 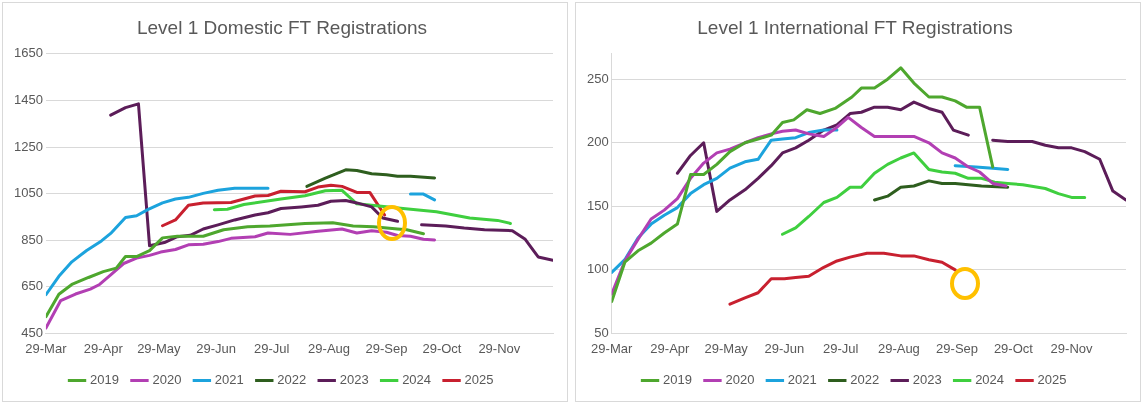 What do you see at coordinates (32, 332) in the screenshot?
I see `y-tick-label: 450` at bounding box center [32, 332].